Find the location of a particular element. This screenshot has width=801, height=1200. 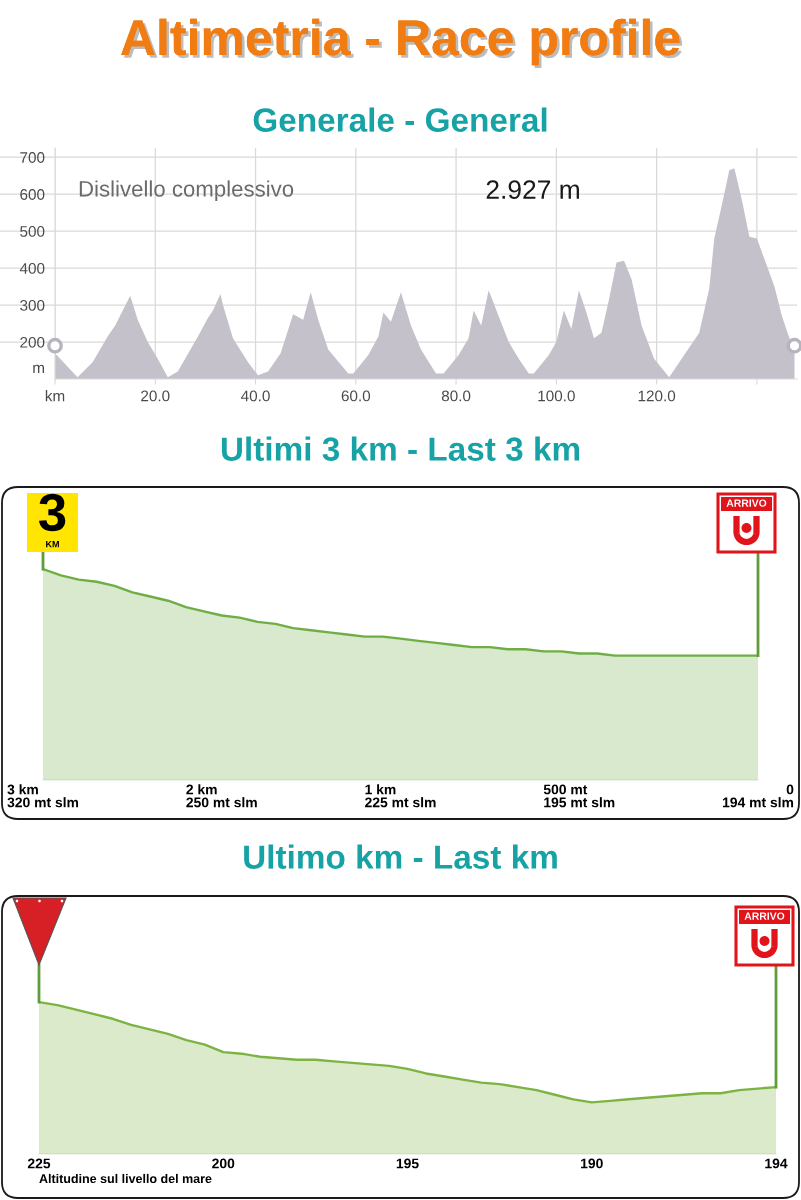

x-tick-label: 40.0 is located at coordinates (255, 396).